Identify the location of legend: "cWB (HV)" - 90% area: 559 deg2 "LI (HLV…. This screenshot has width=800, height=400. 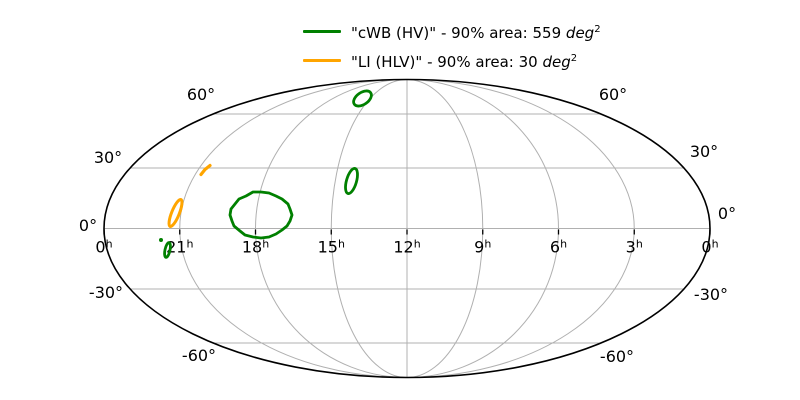
(452, 50).